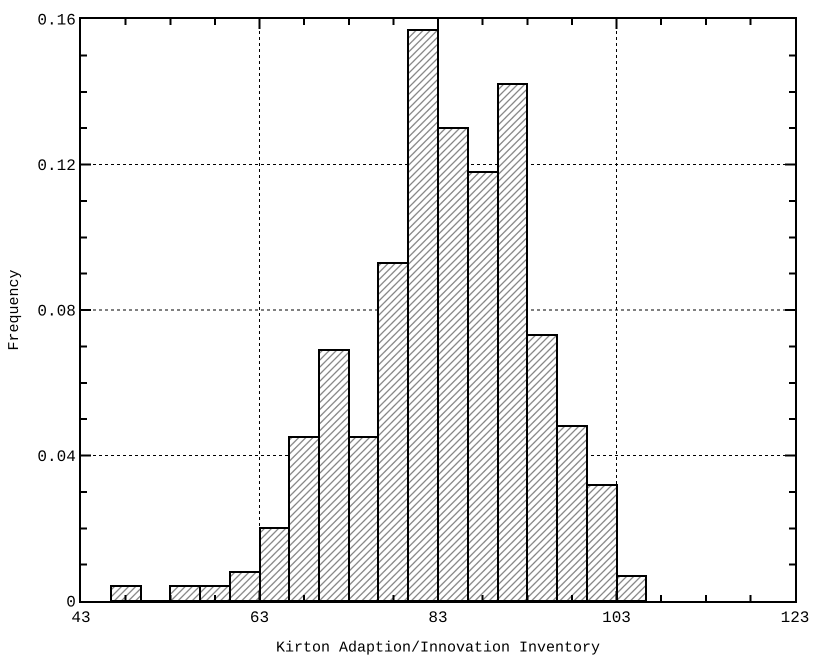 This screenshot has height=671, width=825. What do you see at coordinates (71, 603) in the screenshot?
I see `y-tick-label: 0` at bounding box center [71, 603].